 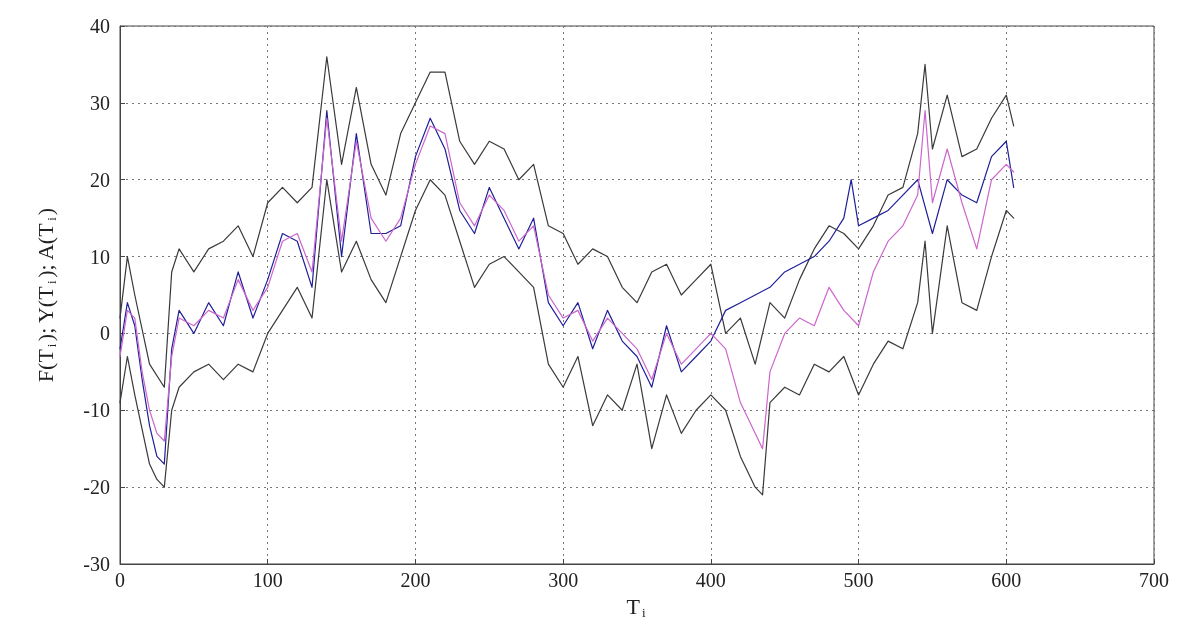 I want to click on y-tick-label: 0, so click(x=105, y=333).